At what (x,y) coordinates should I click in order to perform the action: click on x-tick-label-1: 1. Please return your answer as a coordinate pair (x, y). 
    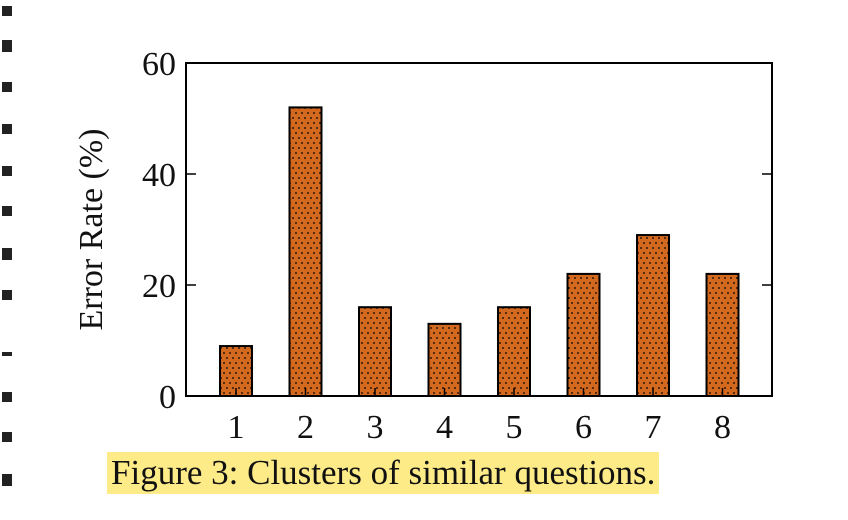
    Looking at the image, I should click on (236, 427).